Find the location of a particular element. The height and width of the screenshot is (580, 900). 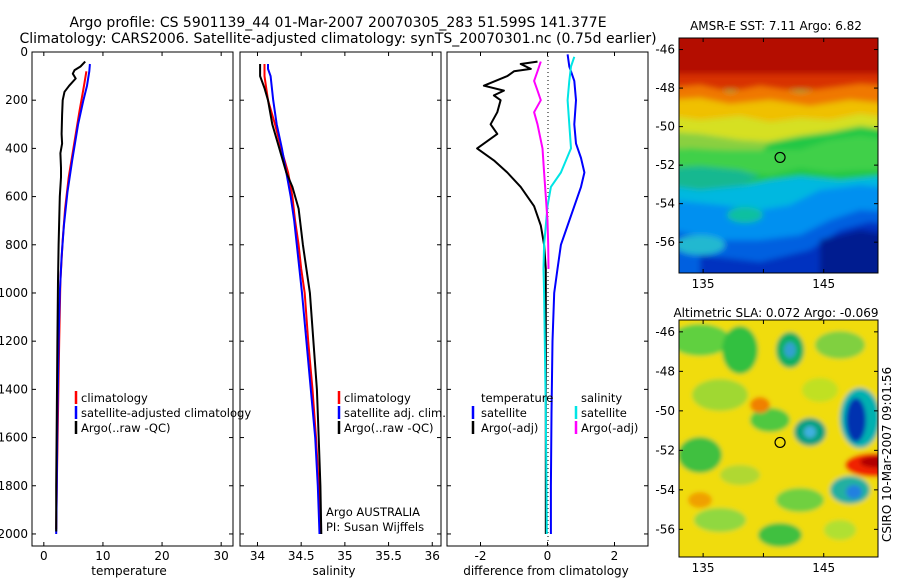

x-tick-label: 30 is located at coordinates (221, 556).